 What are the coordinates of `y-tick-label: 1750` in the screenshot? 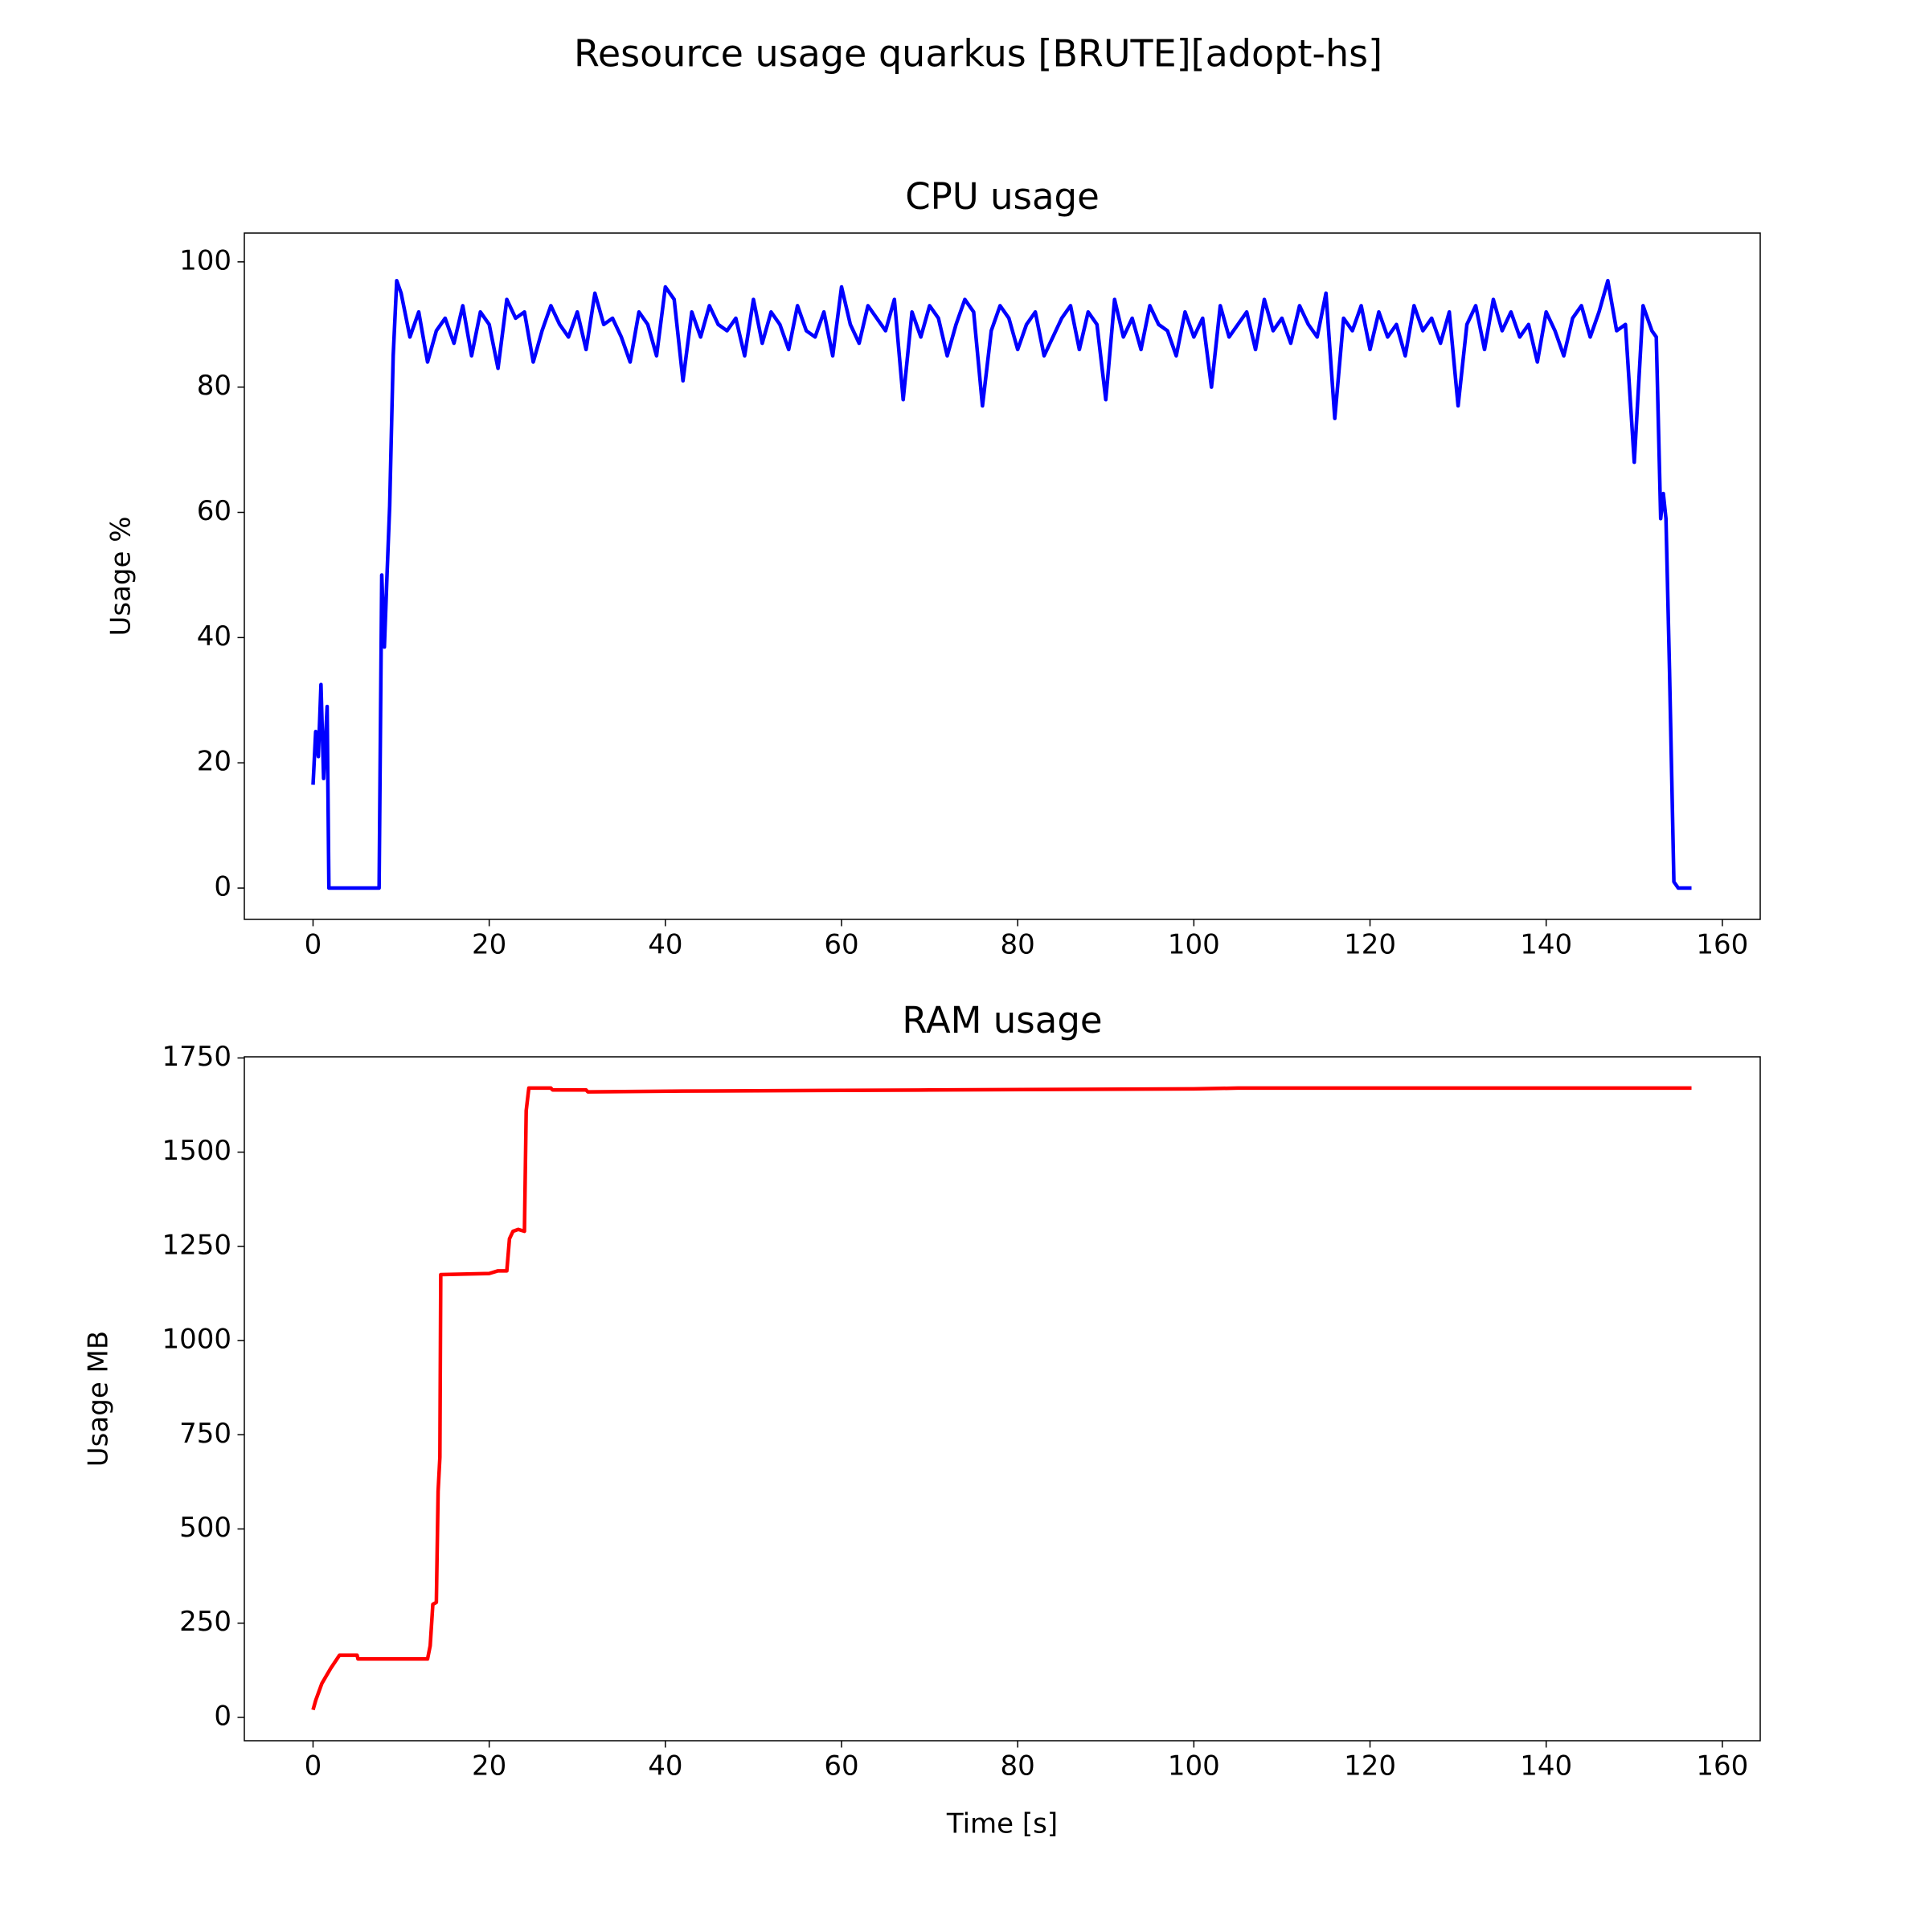 It's located at (196, 1057).